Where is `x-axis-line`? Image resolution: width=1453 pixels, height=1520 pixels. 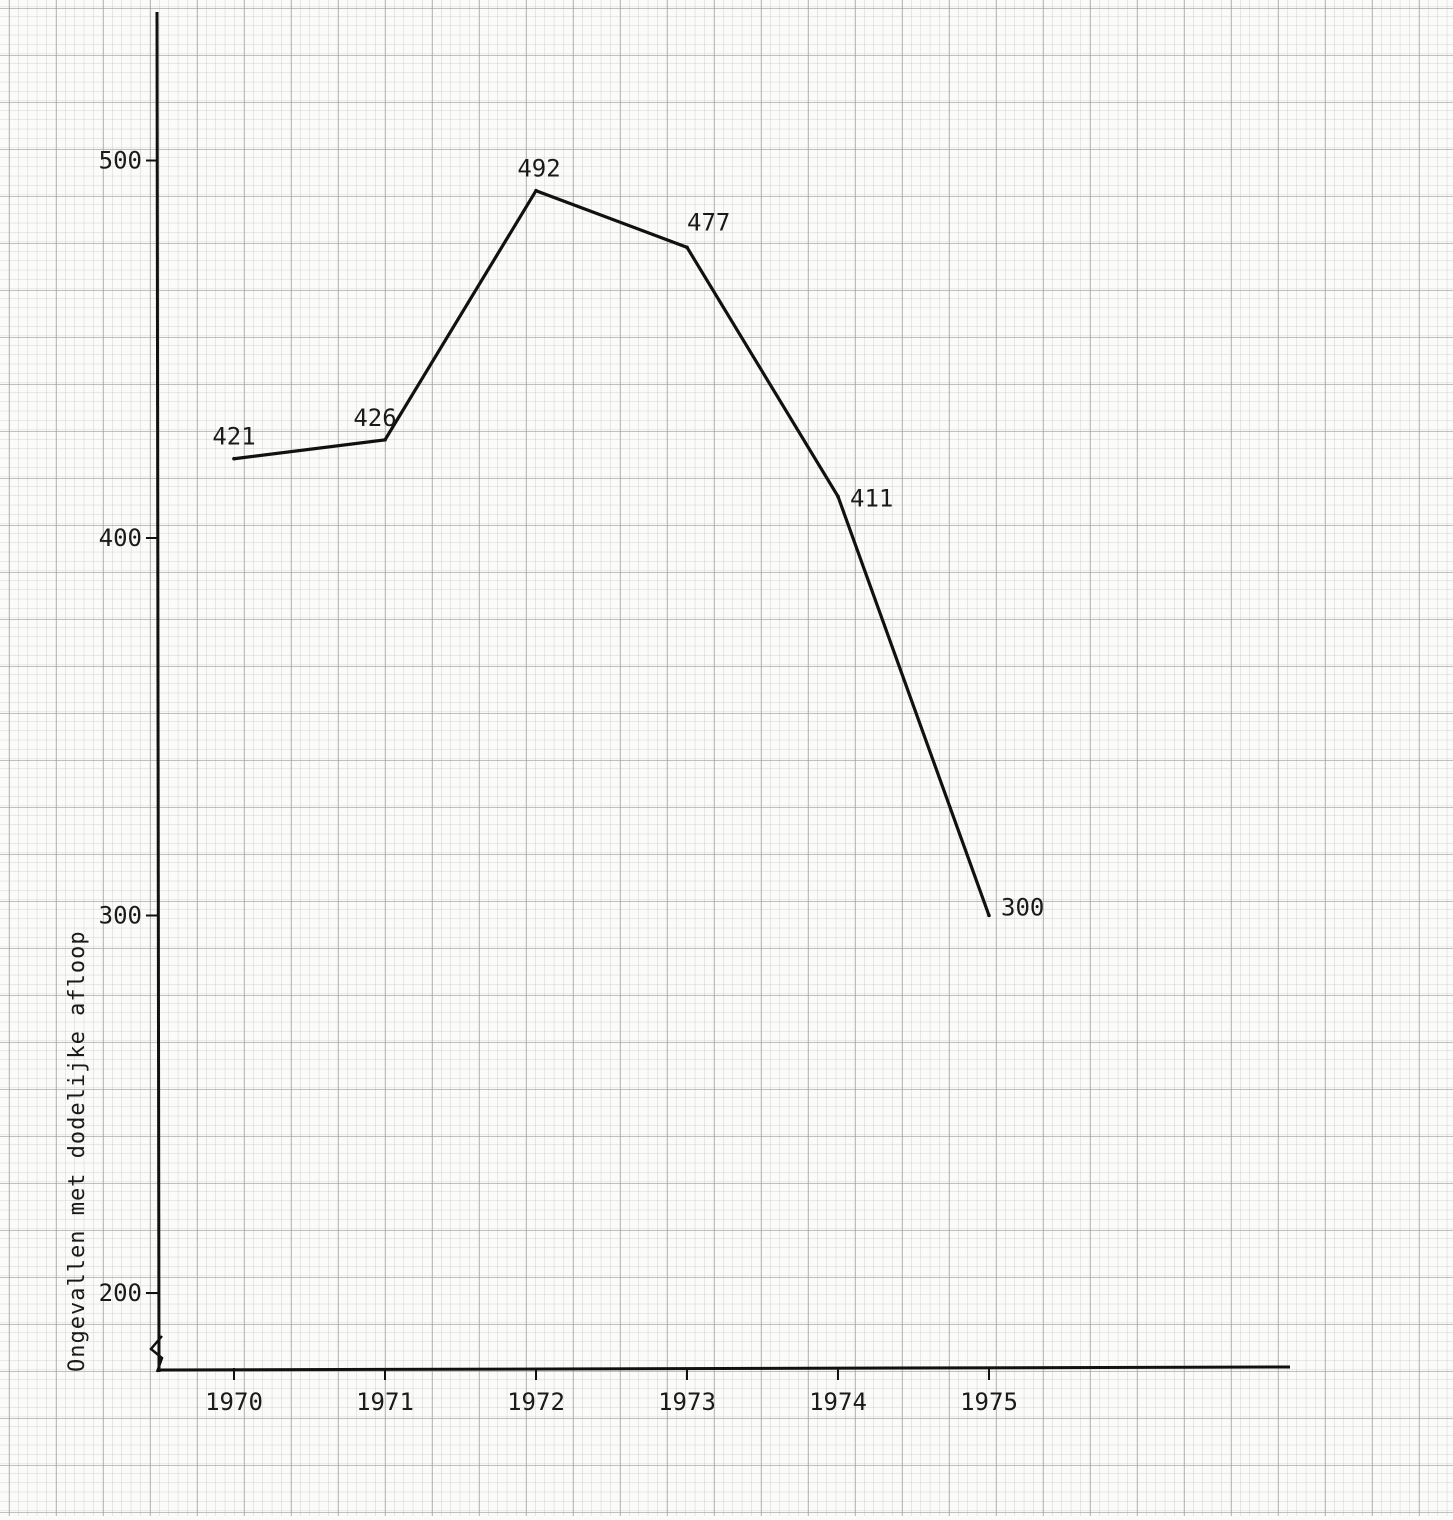 x-axis-line is located at coordinates (723, 1368).